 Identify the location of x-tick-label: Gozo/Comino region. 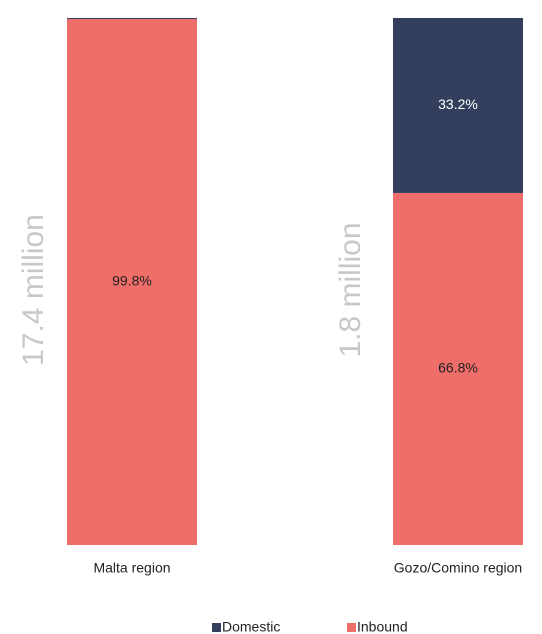
(458, 568).